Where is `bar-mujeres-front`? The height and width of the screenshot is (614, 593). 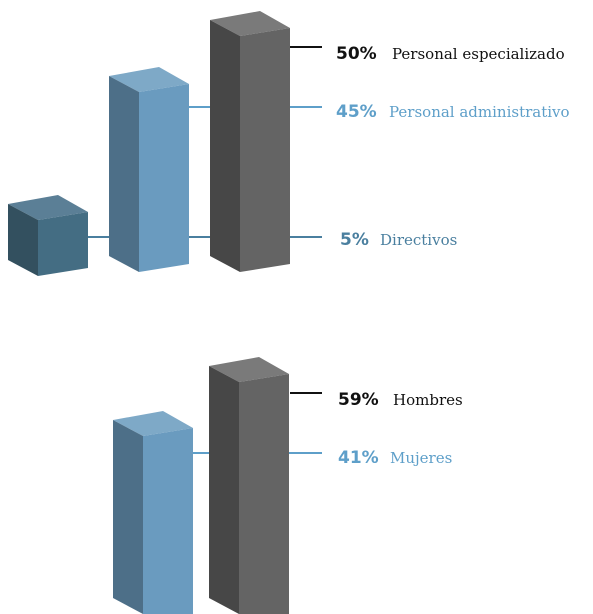
bar-mujeres-front is located at coordinates (168, 521).